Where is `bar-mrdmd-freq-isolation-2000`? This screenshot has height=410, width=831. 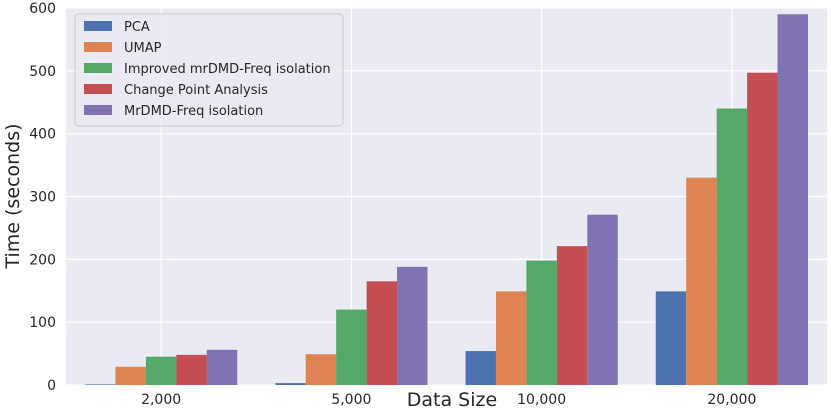 bar-mrdmd-freq-isolation-2000 is located at coordinates (222, 367).